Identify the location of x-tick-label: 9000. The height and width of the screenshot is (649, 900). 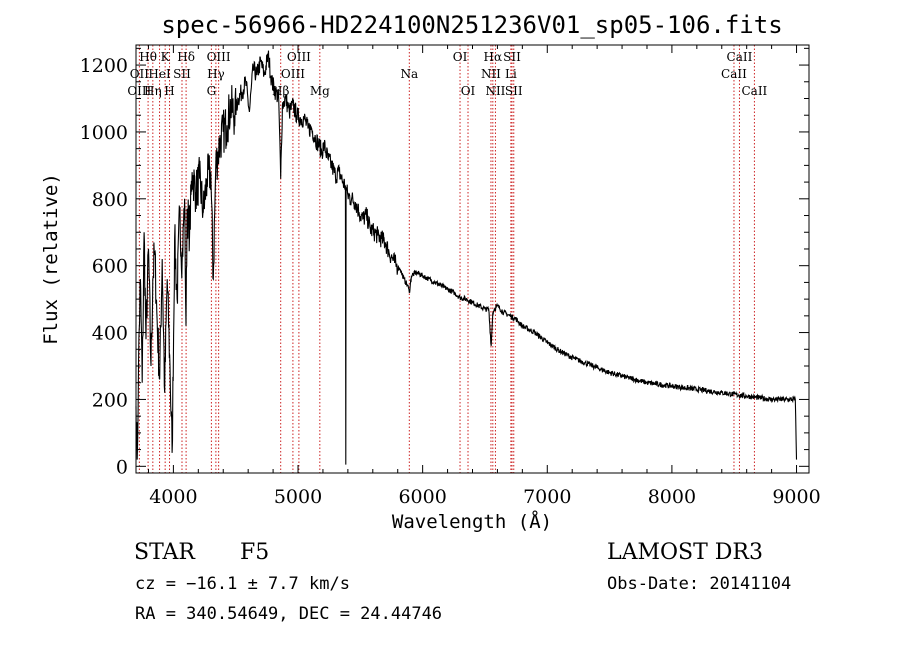
(796, 497).